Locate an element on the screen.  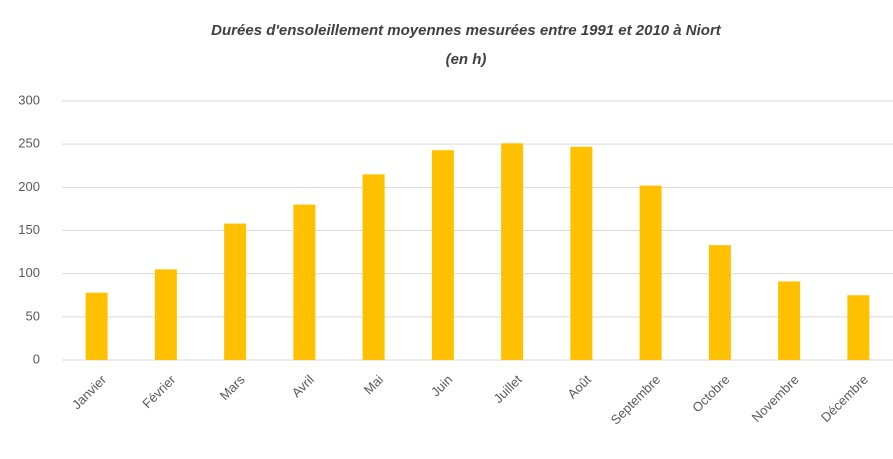
y-tick-label: 200 is located at coordinates (29, 186).